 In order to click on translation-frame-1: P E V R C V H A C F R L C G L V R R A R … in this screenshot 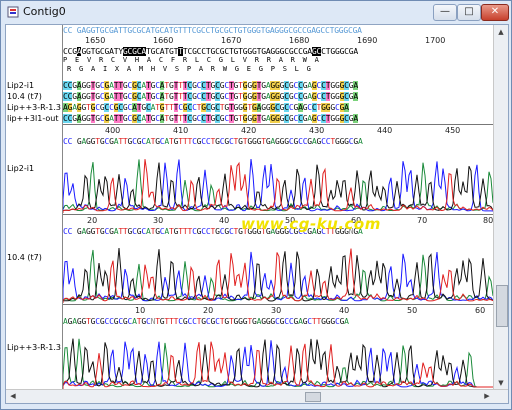, I will do `click(191, 60)`.